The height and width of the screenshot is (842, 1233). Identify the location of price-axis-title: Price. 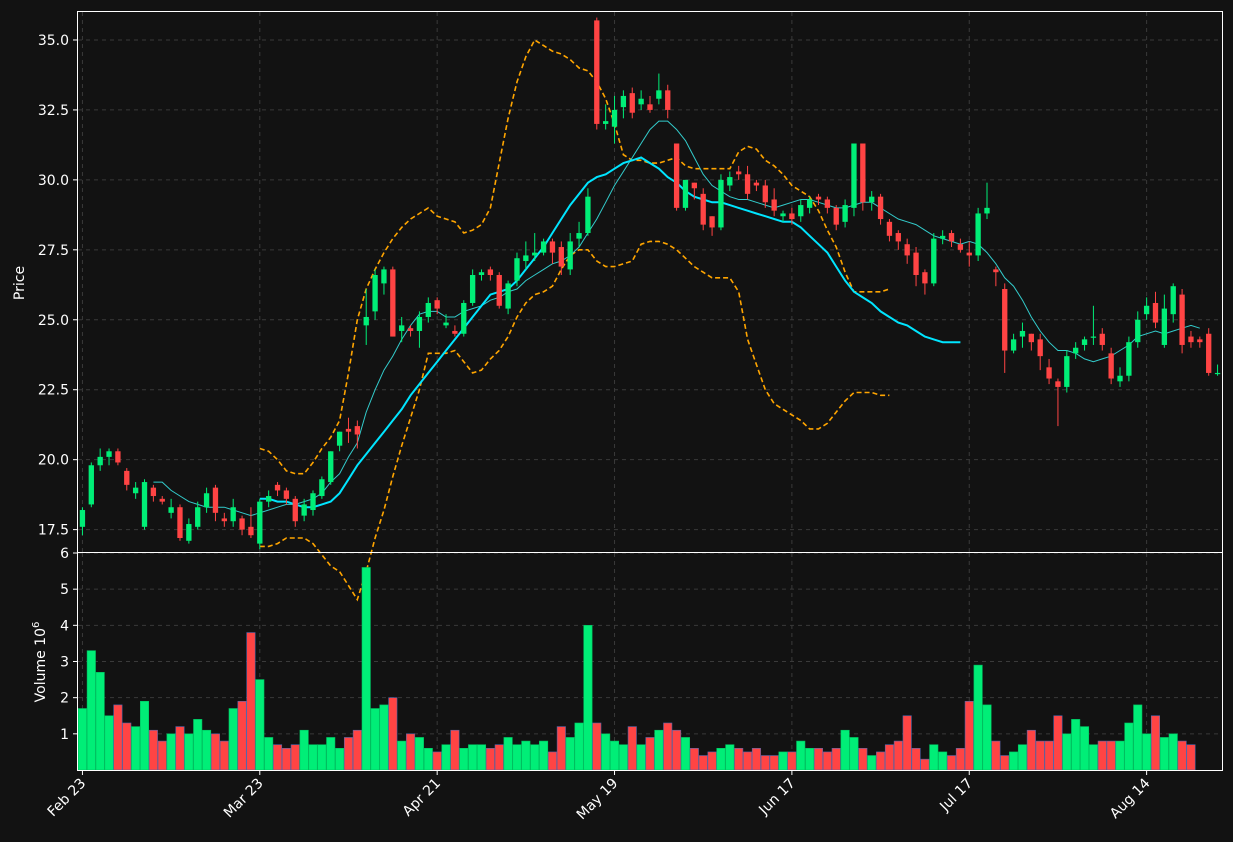
(20, 283).